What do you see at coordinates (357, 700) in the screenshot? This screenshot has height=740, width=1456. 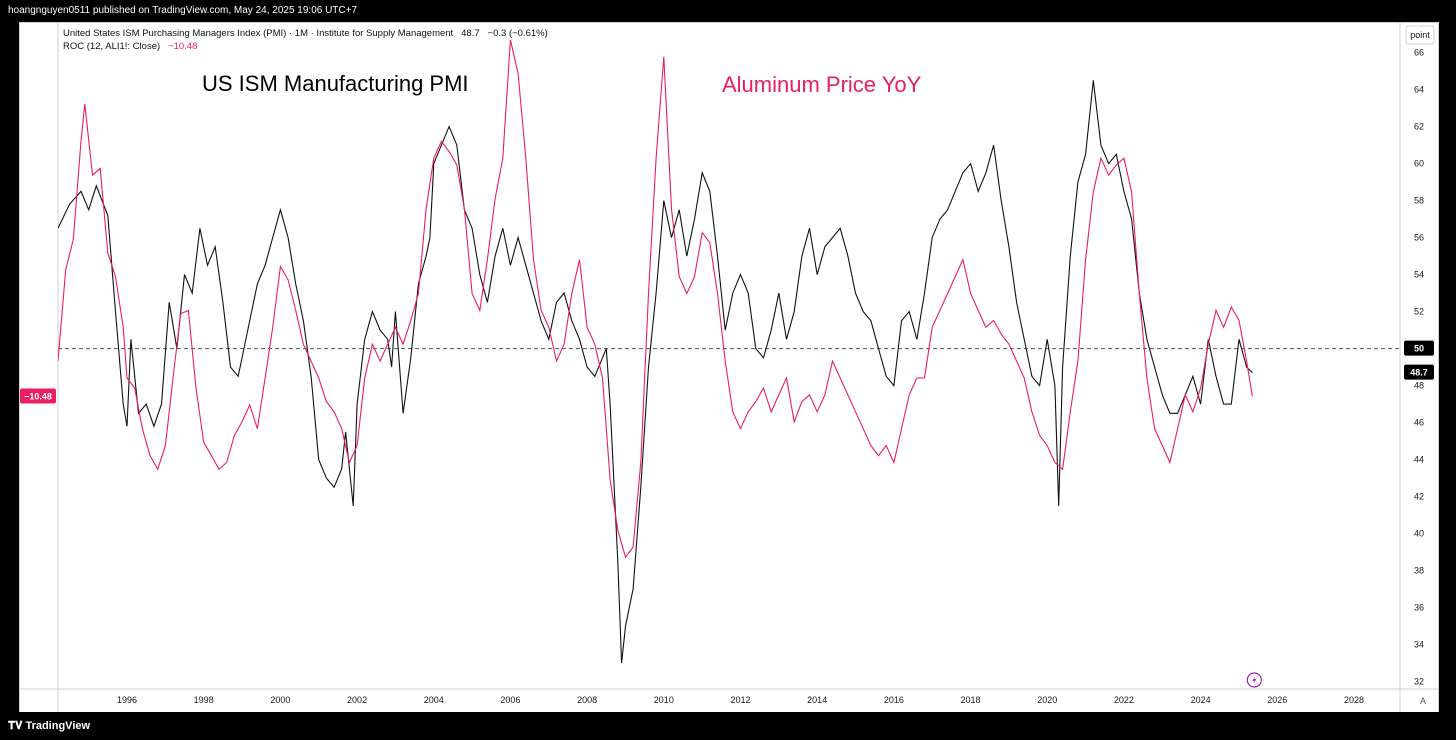 I see `x-tick-label: 2002` at bounding box center [357, 700].